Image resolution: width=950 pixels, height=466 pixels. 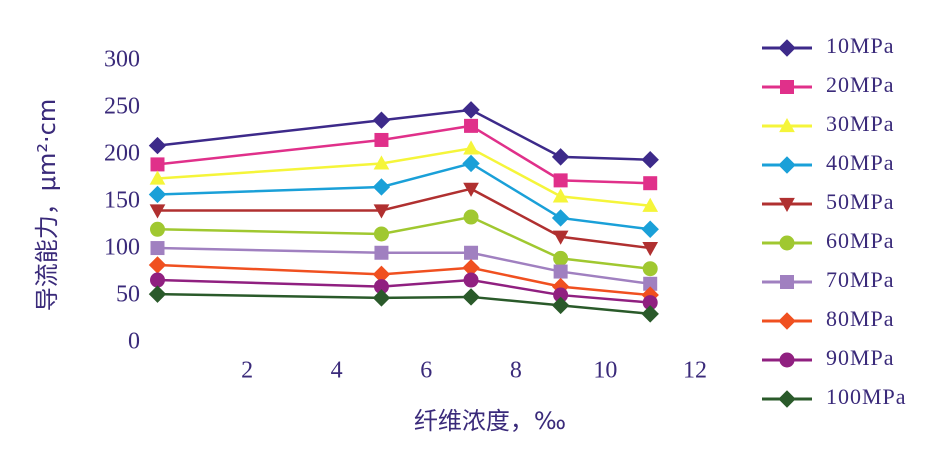 I want to click on y-tick-label: 150, so click(x=122, y=201).